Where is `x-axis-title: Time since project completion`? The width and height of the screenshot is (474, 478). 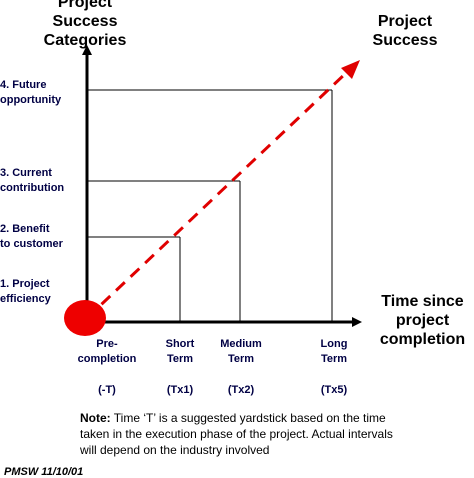 x-axis-title: Time since project completion is located at coordinates (422, 320).